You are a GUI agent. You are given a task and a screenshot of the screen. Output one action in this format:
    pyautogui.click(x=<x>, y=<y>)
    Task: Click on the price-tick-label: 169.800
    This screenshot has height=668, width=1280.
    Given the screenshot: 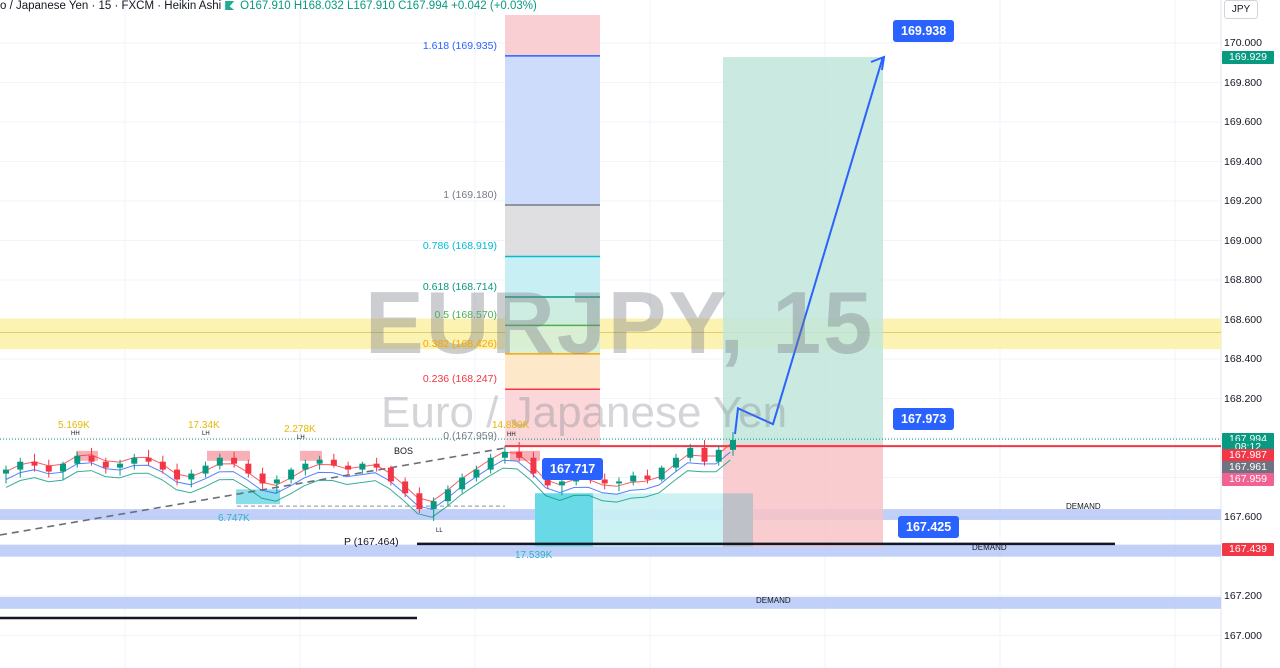 What is the action you would take?
    pyautogui.click(x=1243, y=82)
    